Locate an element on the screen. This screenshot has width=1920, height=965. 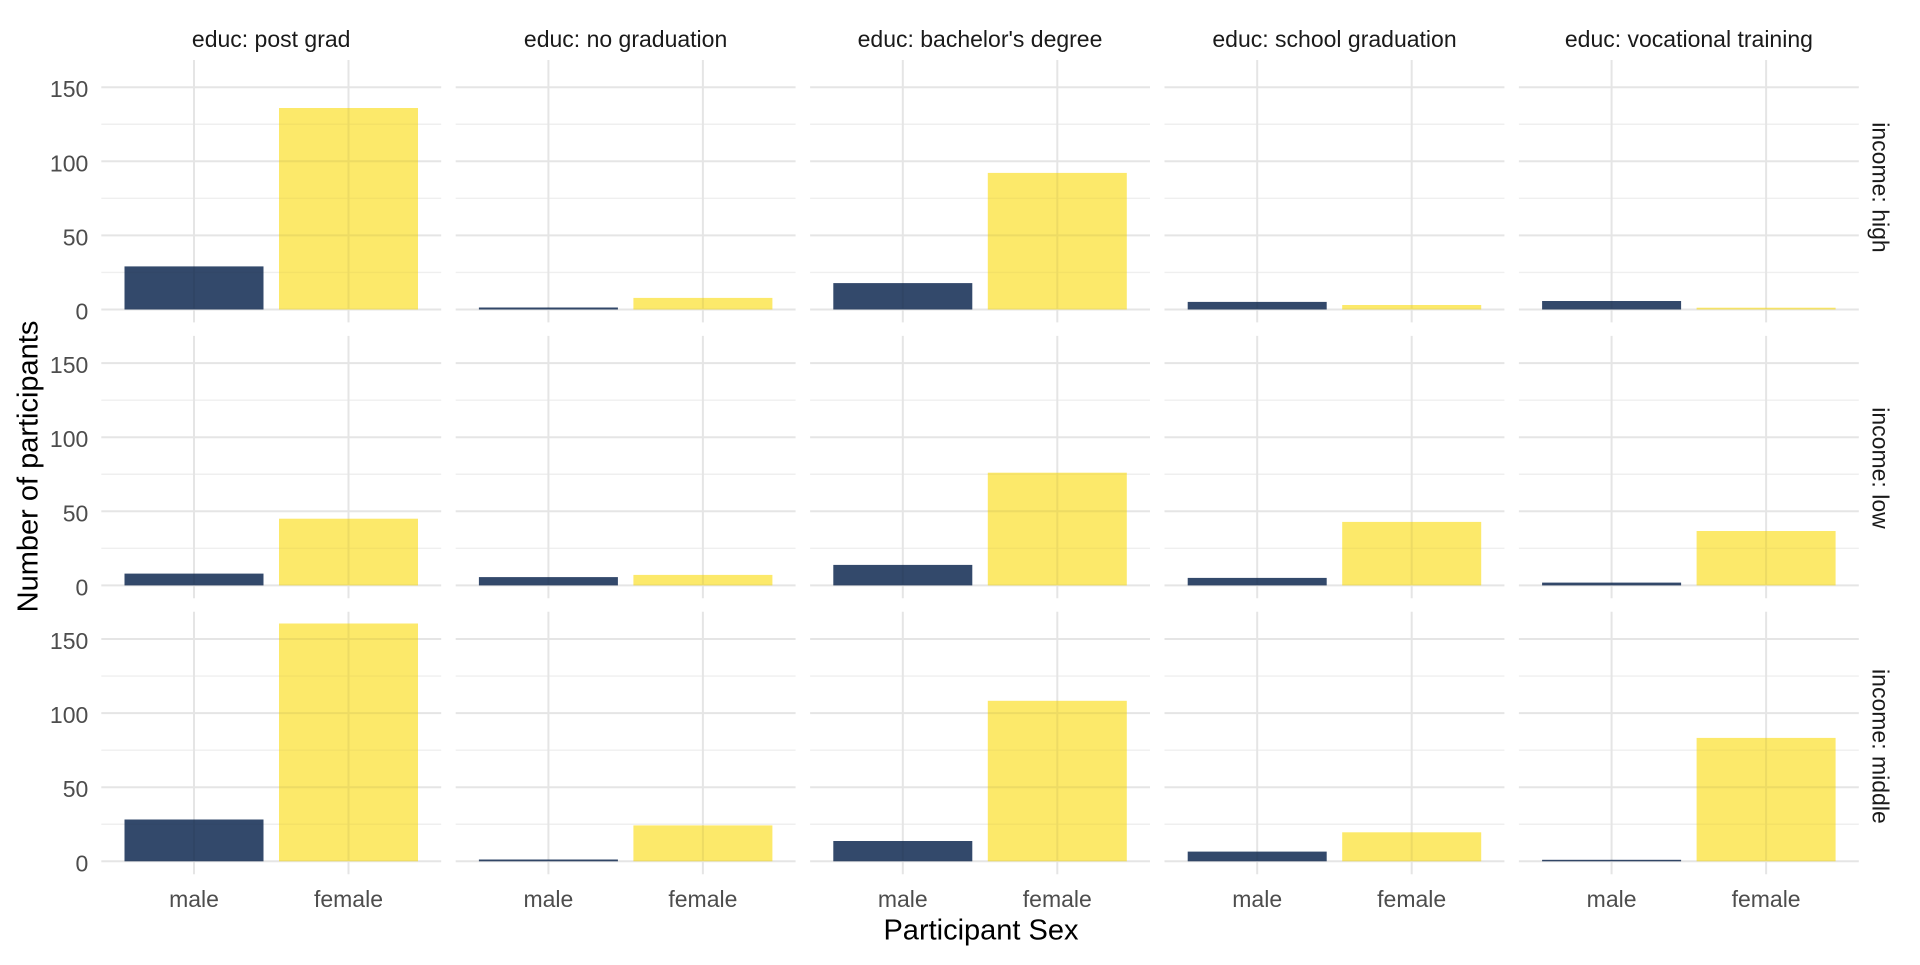
svg-text: income: high is located at coordinates (1881, 187).